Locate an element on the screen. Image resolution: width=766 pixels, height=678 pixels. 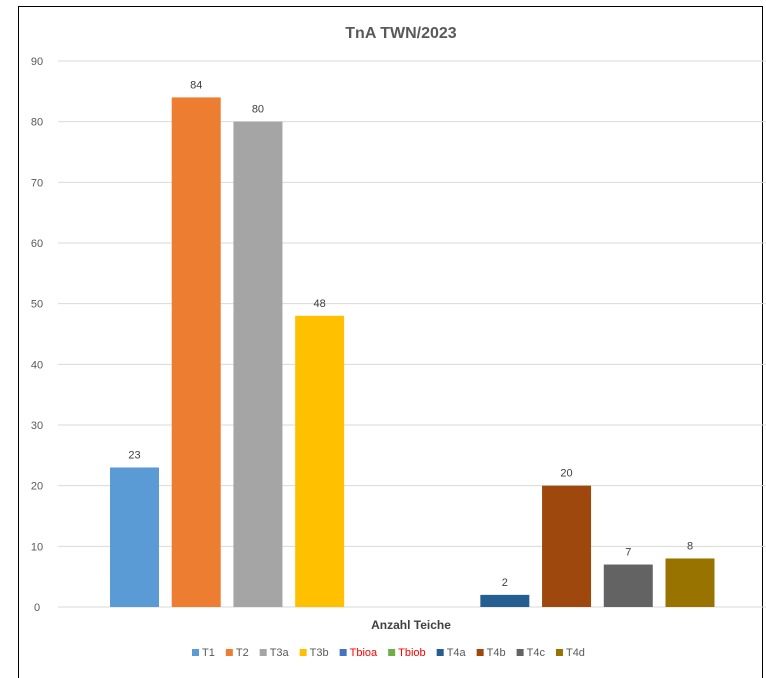
bar-t3b is located at coordinates (320, 461).